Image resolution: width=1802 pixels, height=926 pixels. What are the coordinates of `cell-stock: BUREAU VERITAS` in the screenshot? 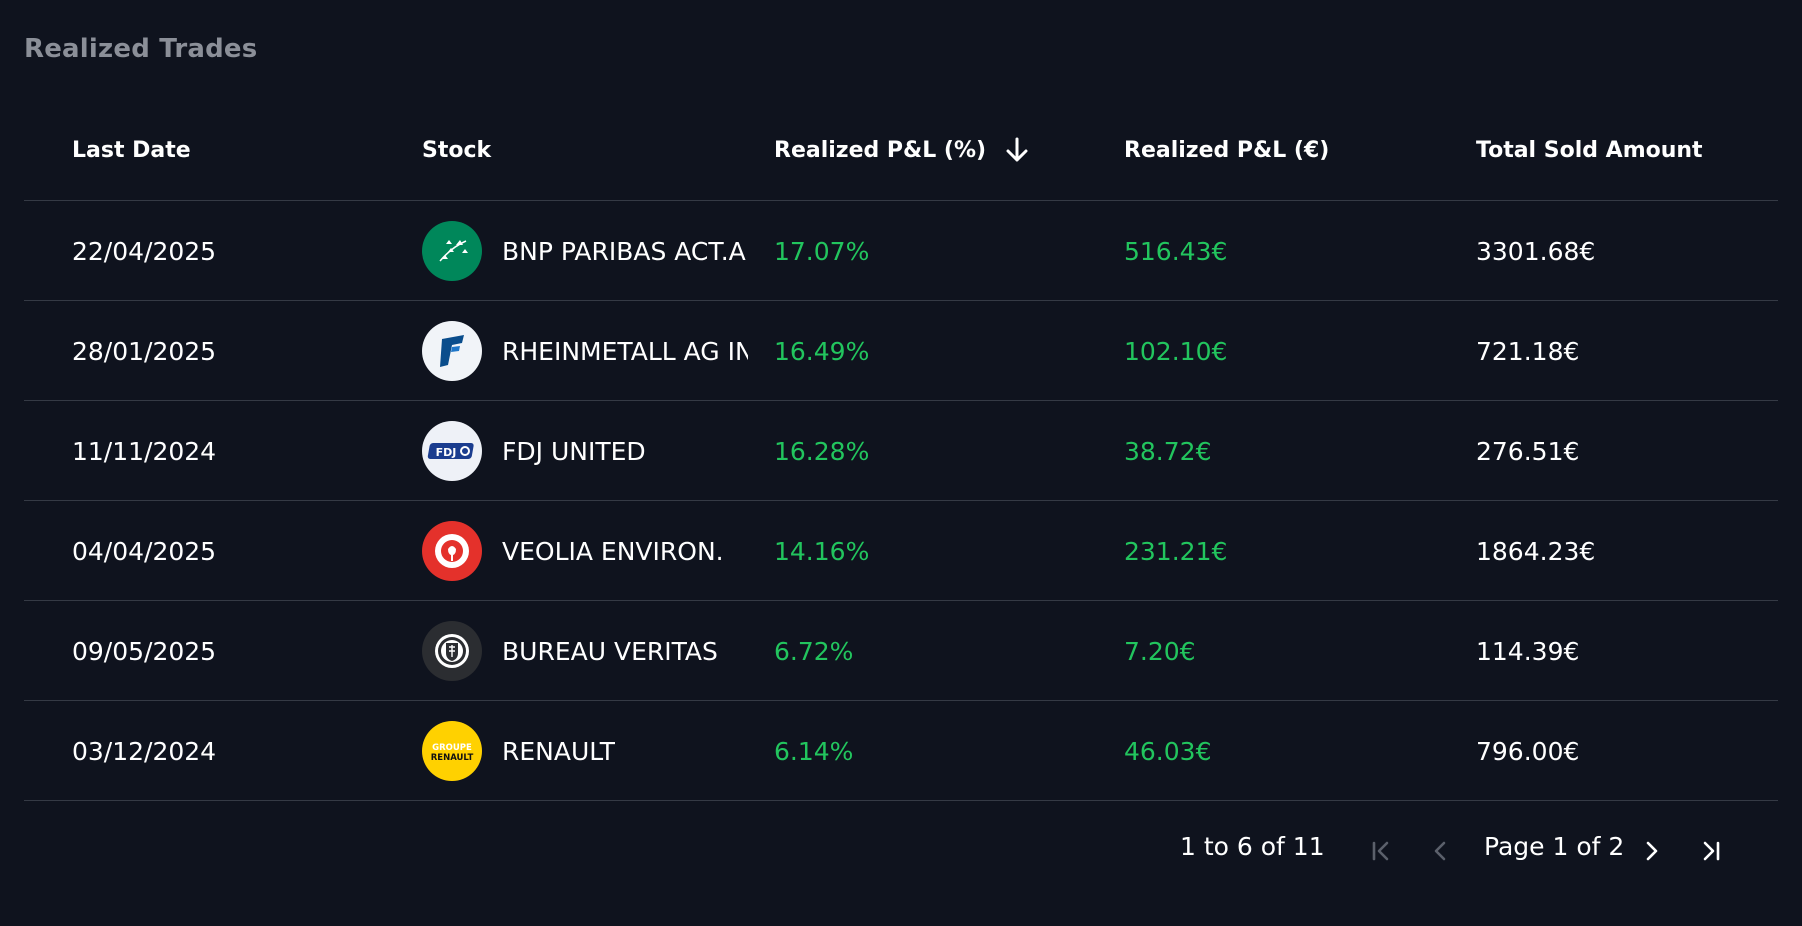 It's located at (585, 651).